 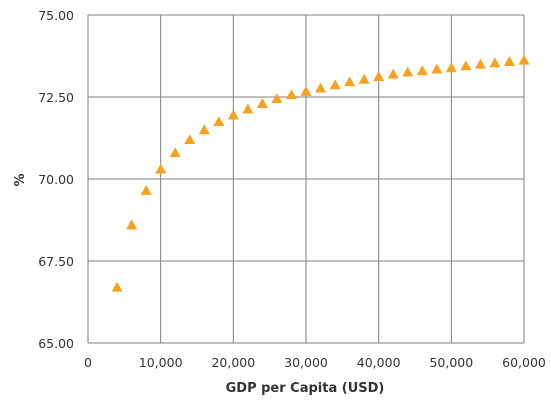 What do you see at coordinates (451, 362) in the screenshot?
I see `x-tick-label: 50,000` at bounding box center [451, 362].